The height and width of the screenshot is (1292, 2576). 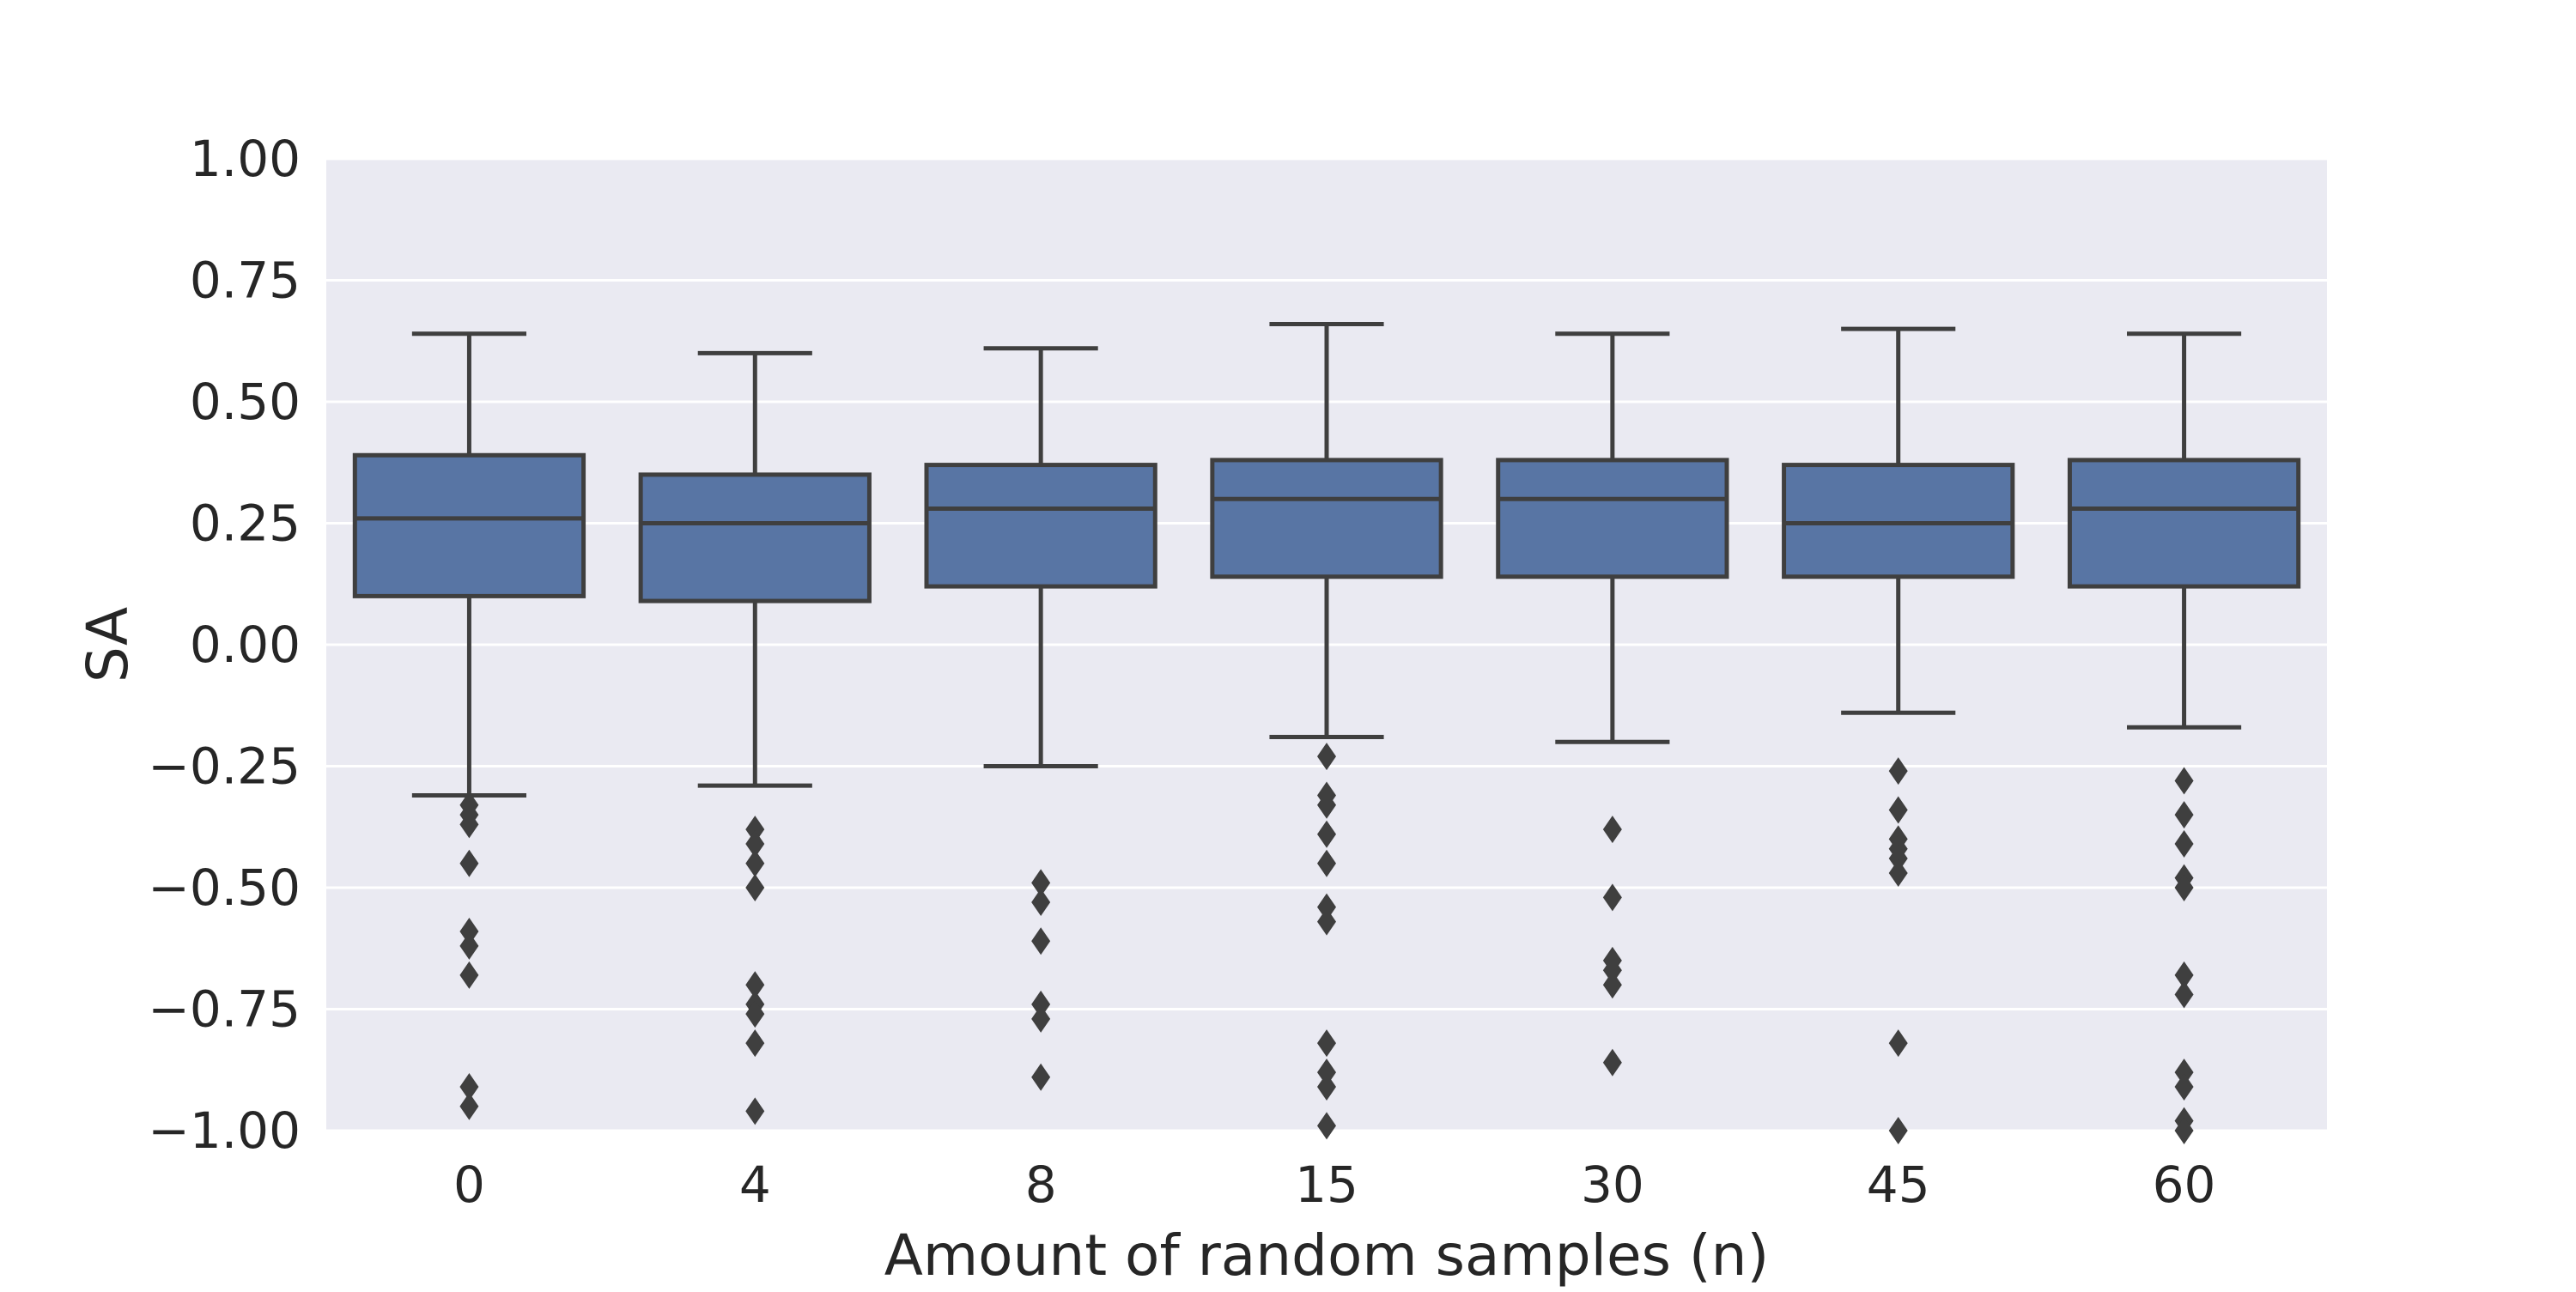 I want to click on y-tick-label: −0.75, so click(x=225, y=1009).